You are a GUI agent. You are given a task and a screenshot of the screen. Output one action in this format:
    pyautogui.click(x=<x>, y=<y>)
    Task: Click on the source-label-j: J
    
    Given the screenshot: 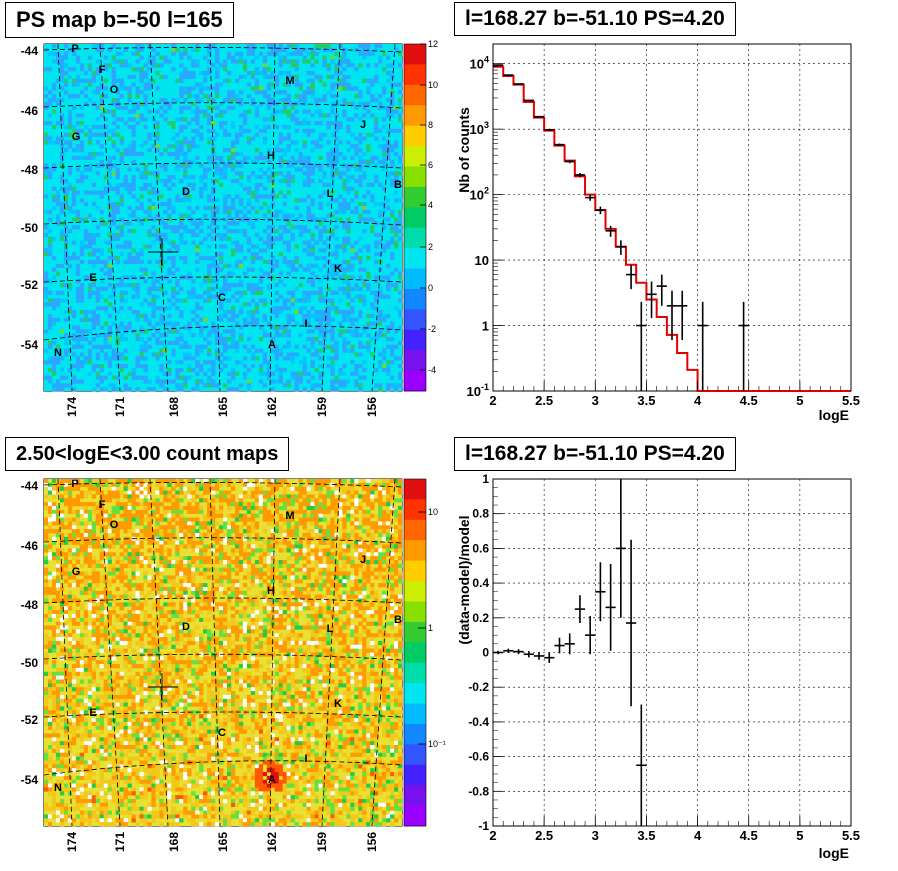 What is the action you would take?
    pyautogui.click(x=363, y=125)
    